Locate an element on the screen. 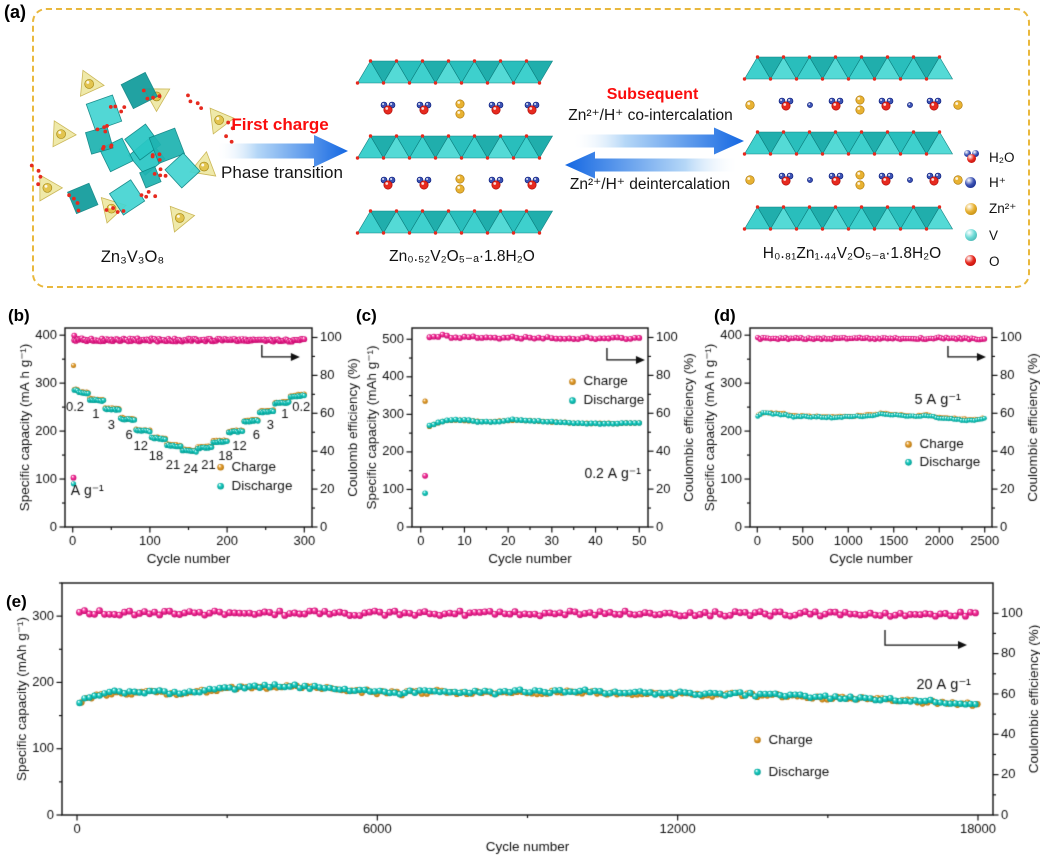 Image resolution: width=1040 pixels, height=861 pixels. structure-legend: H₂O H⁺ Zn²⁺ V O is located at coordinates (989, 209).